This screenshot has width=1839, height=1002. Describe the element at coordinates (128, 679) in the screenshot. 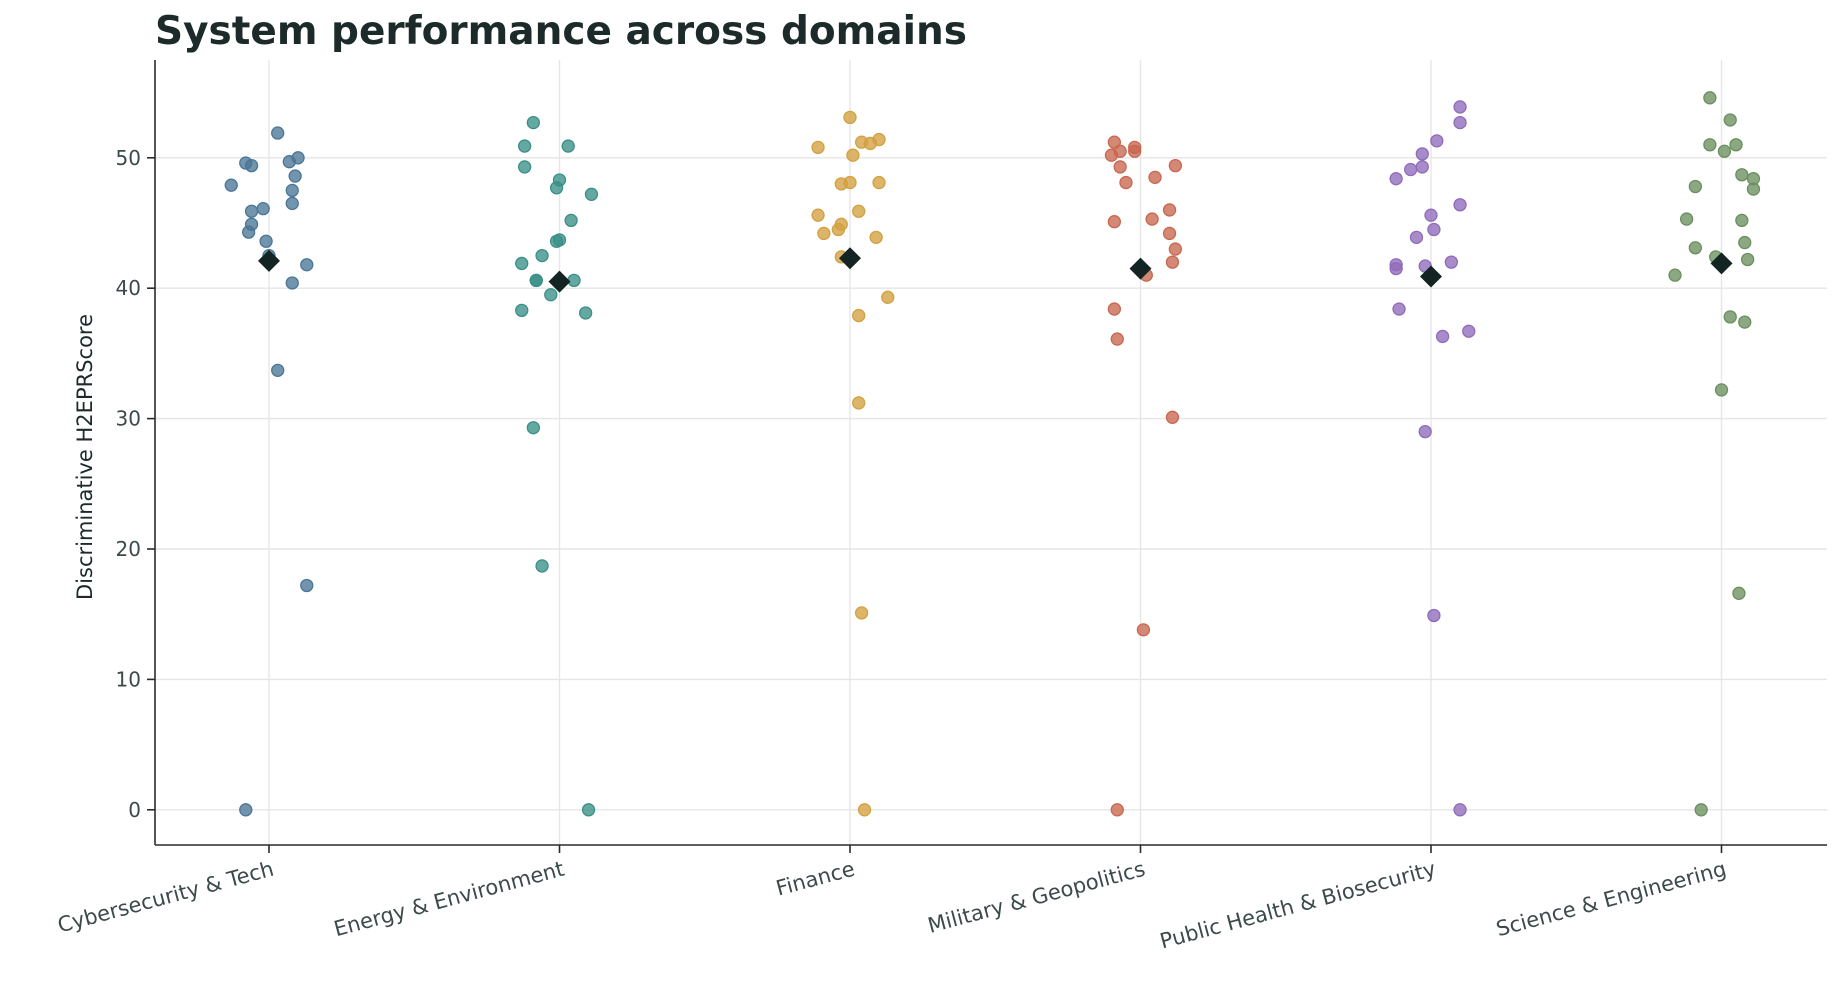

I see `y-tick-label: 10` at that location.